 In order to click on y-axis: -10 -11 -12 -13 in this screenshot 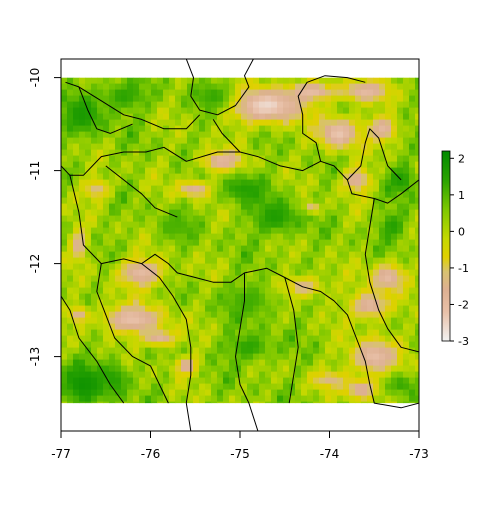, I will do `click(44, 217)`.